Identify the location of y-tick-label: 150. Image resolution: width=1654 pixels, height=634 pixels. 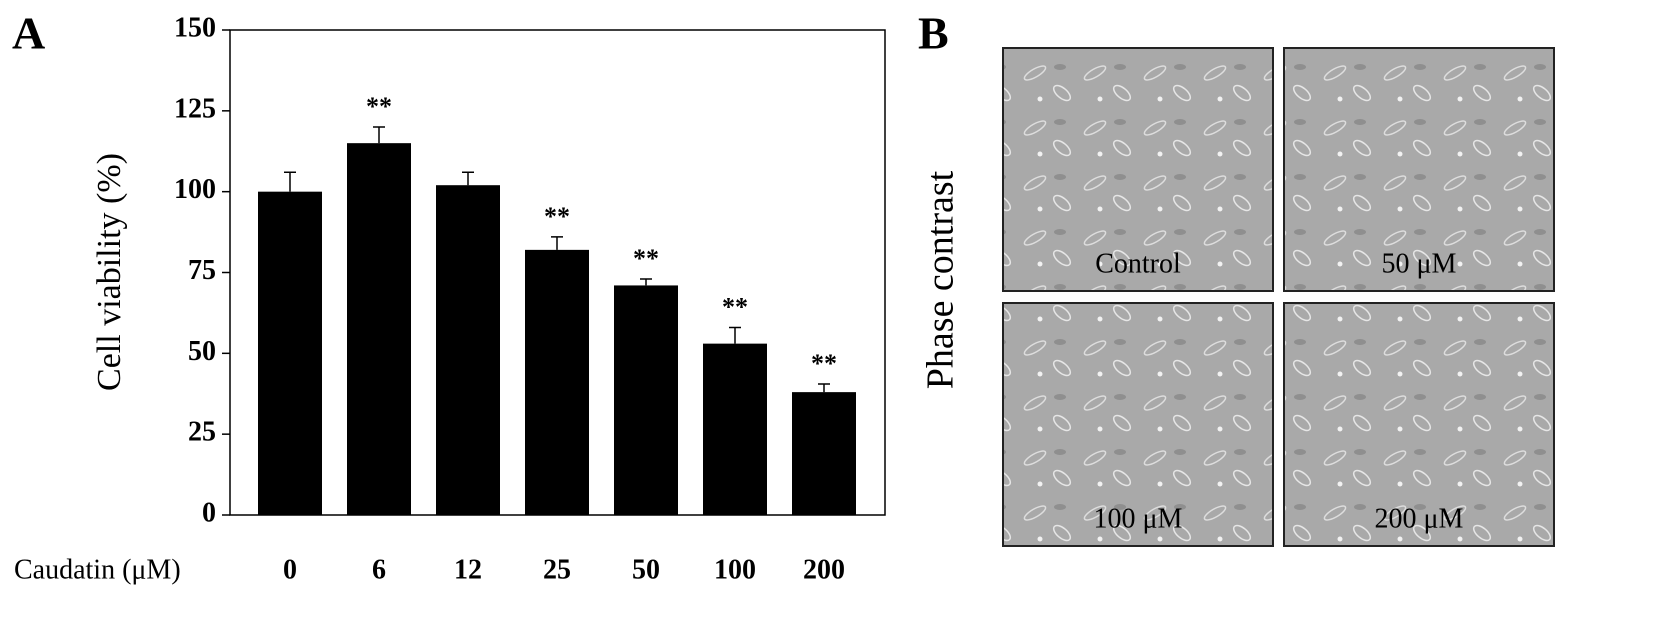
(195, 27).